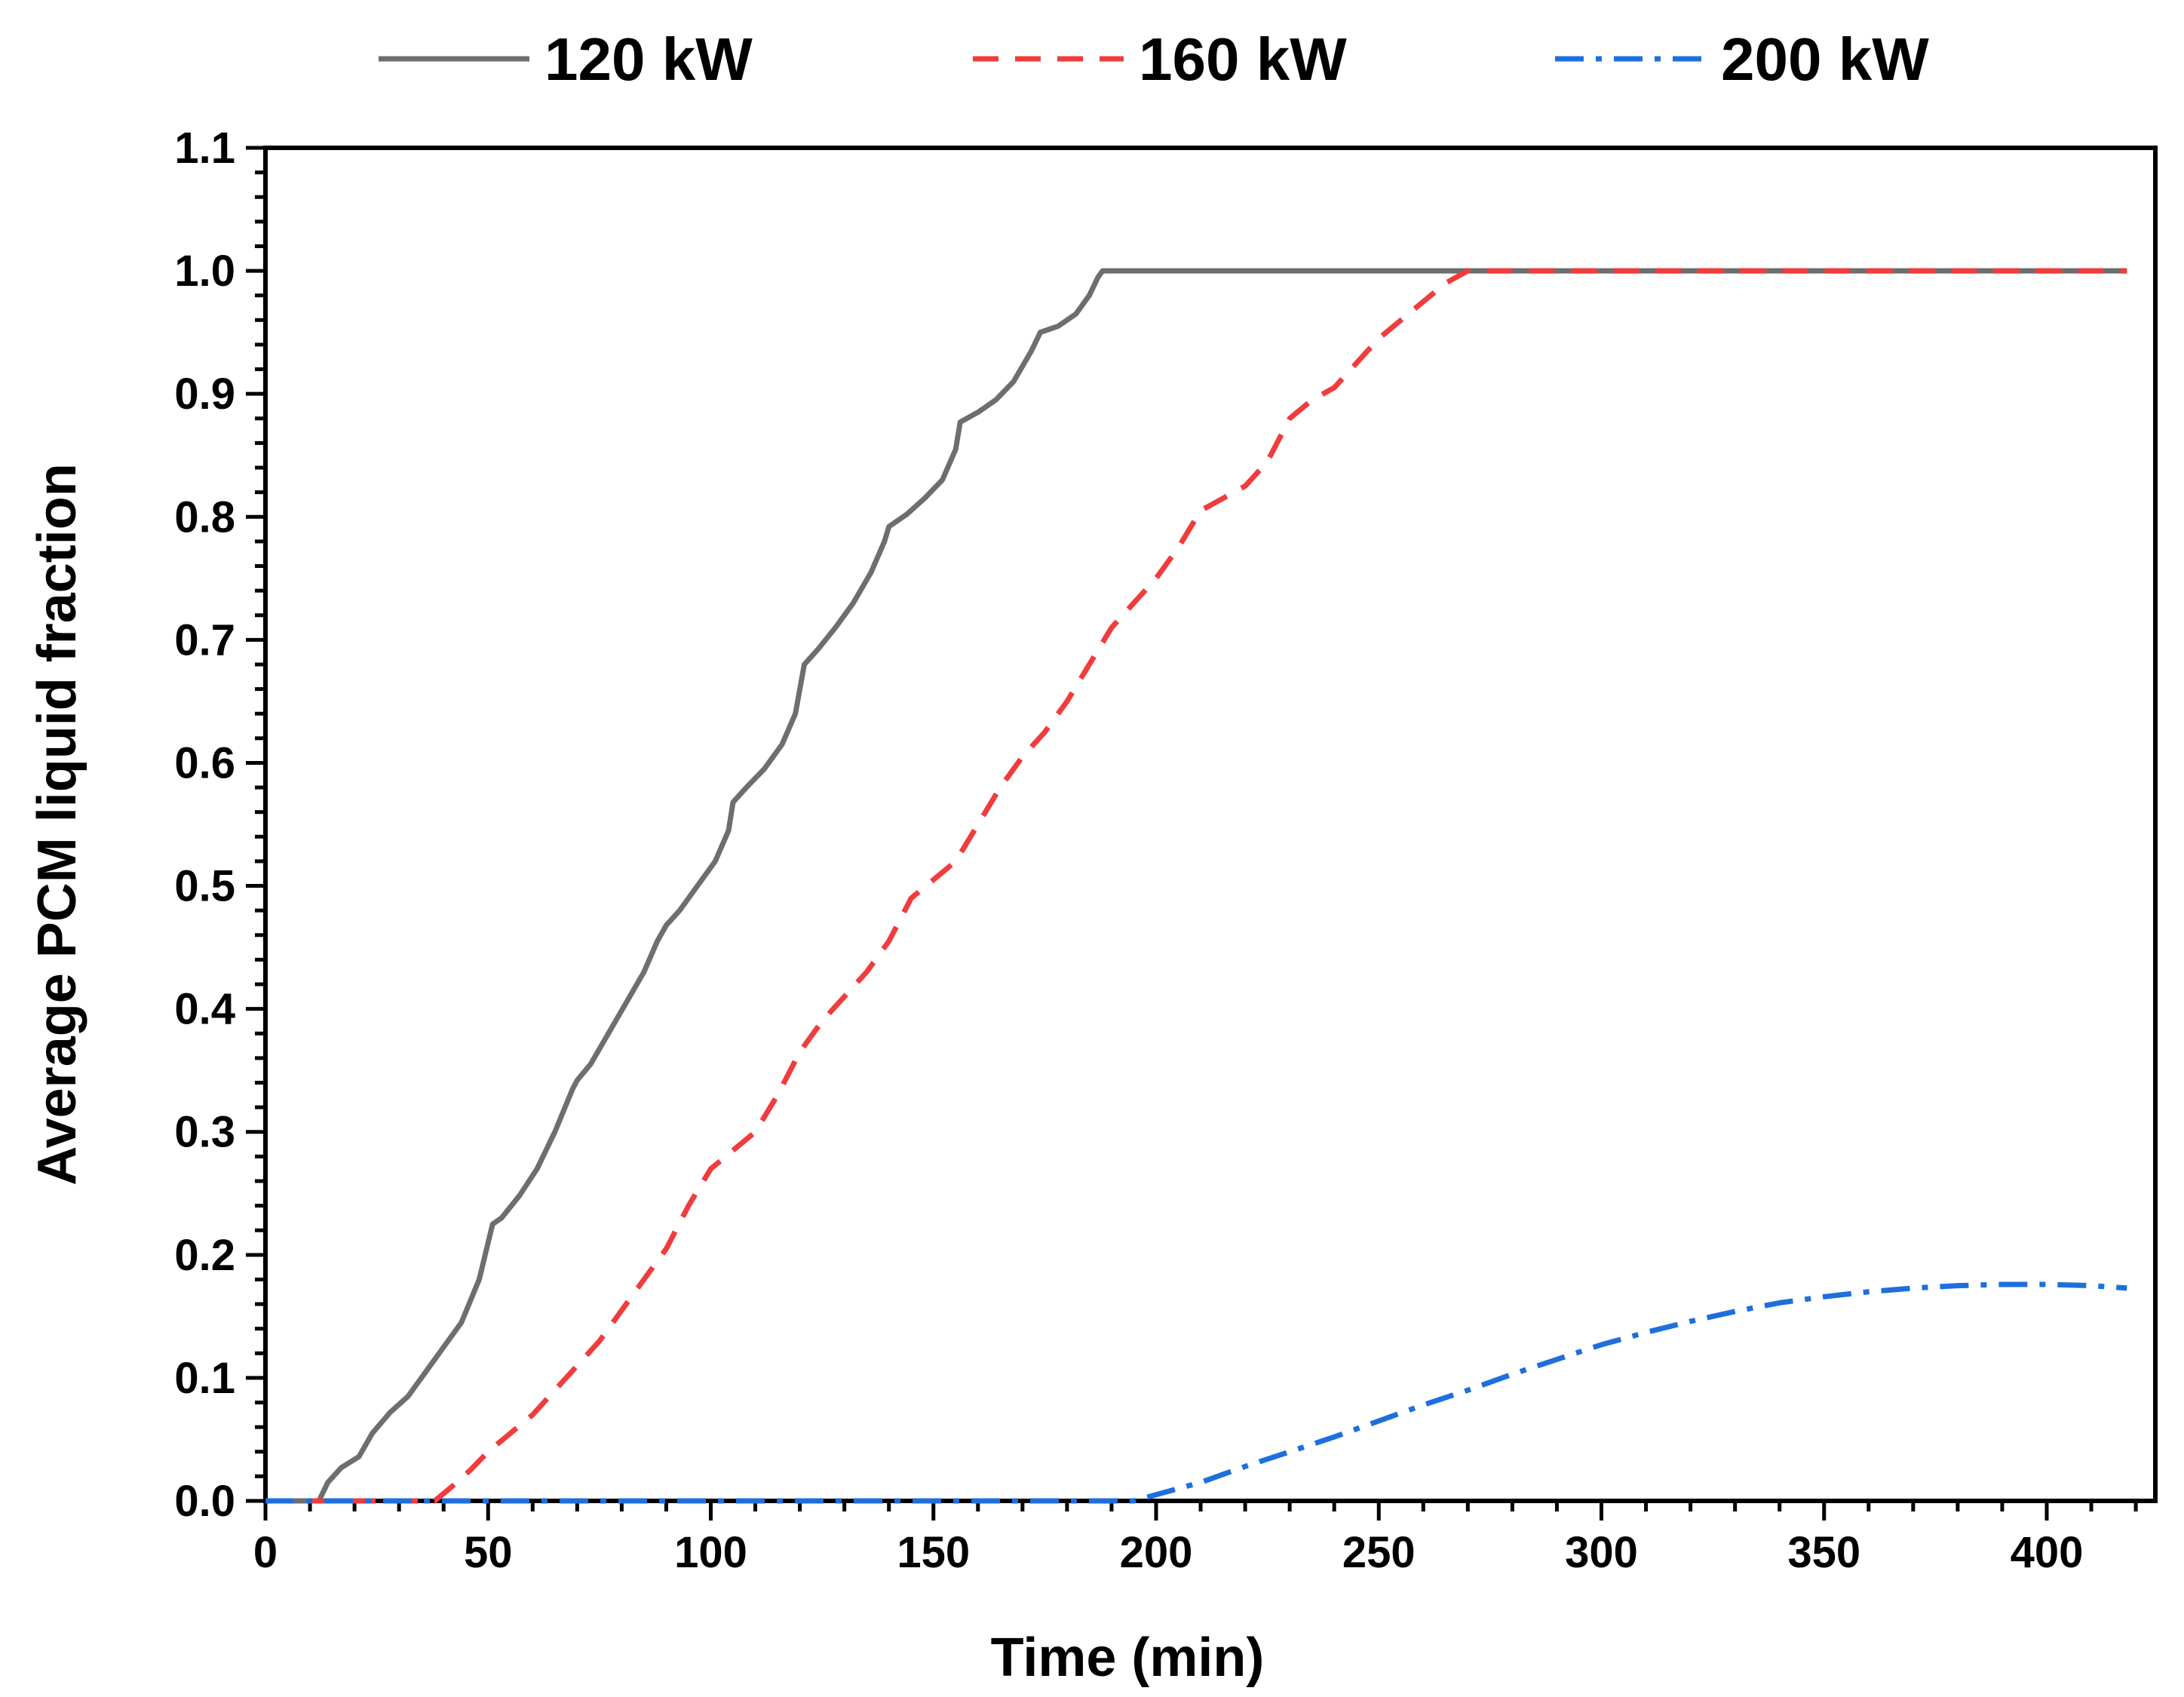 This screenshot has height=1697, width=2184. I want to click on y-tick-label: 0.0, so click(204, 1501).